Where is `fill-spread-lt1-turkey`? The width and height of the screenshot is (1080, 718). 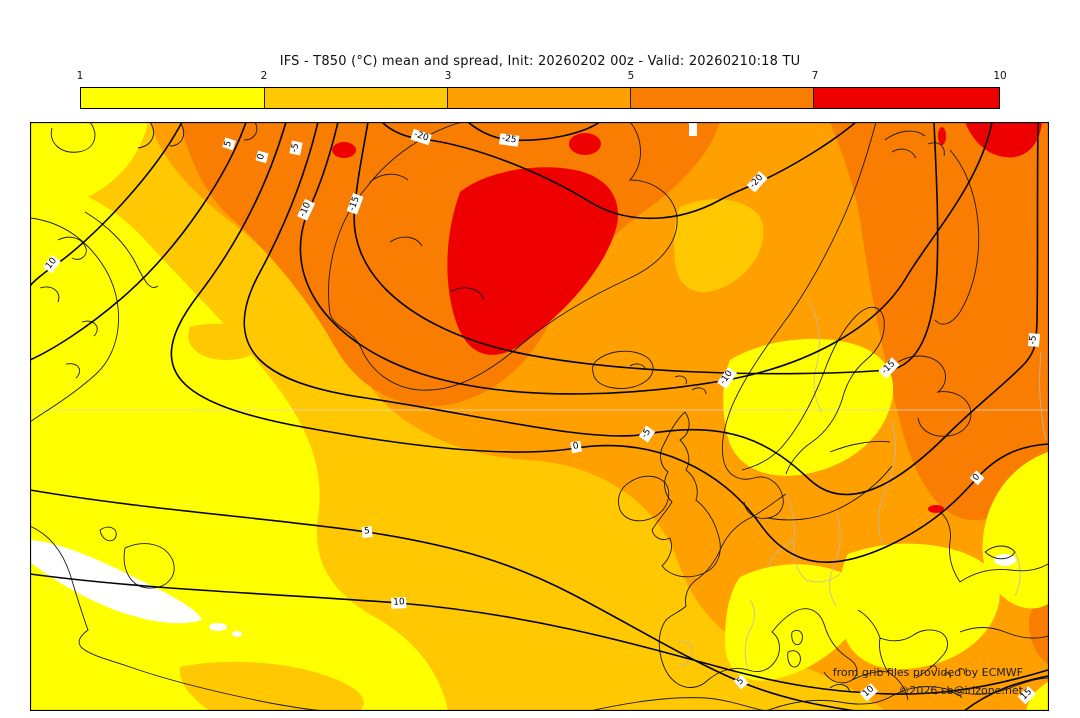 fill-spread-lt1-turkey is located at coordinates (1005, 560).